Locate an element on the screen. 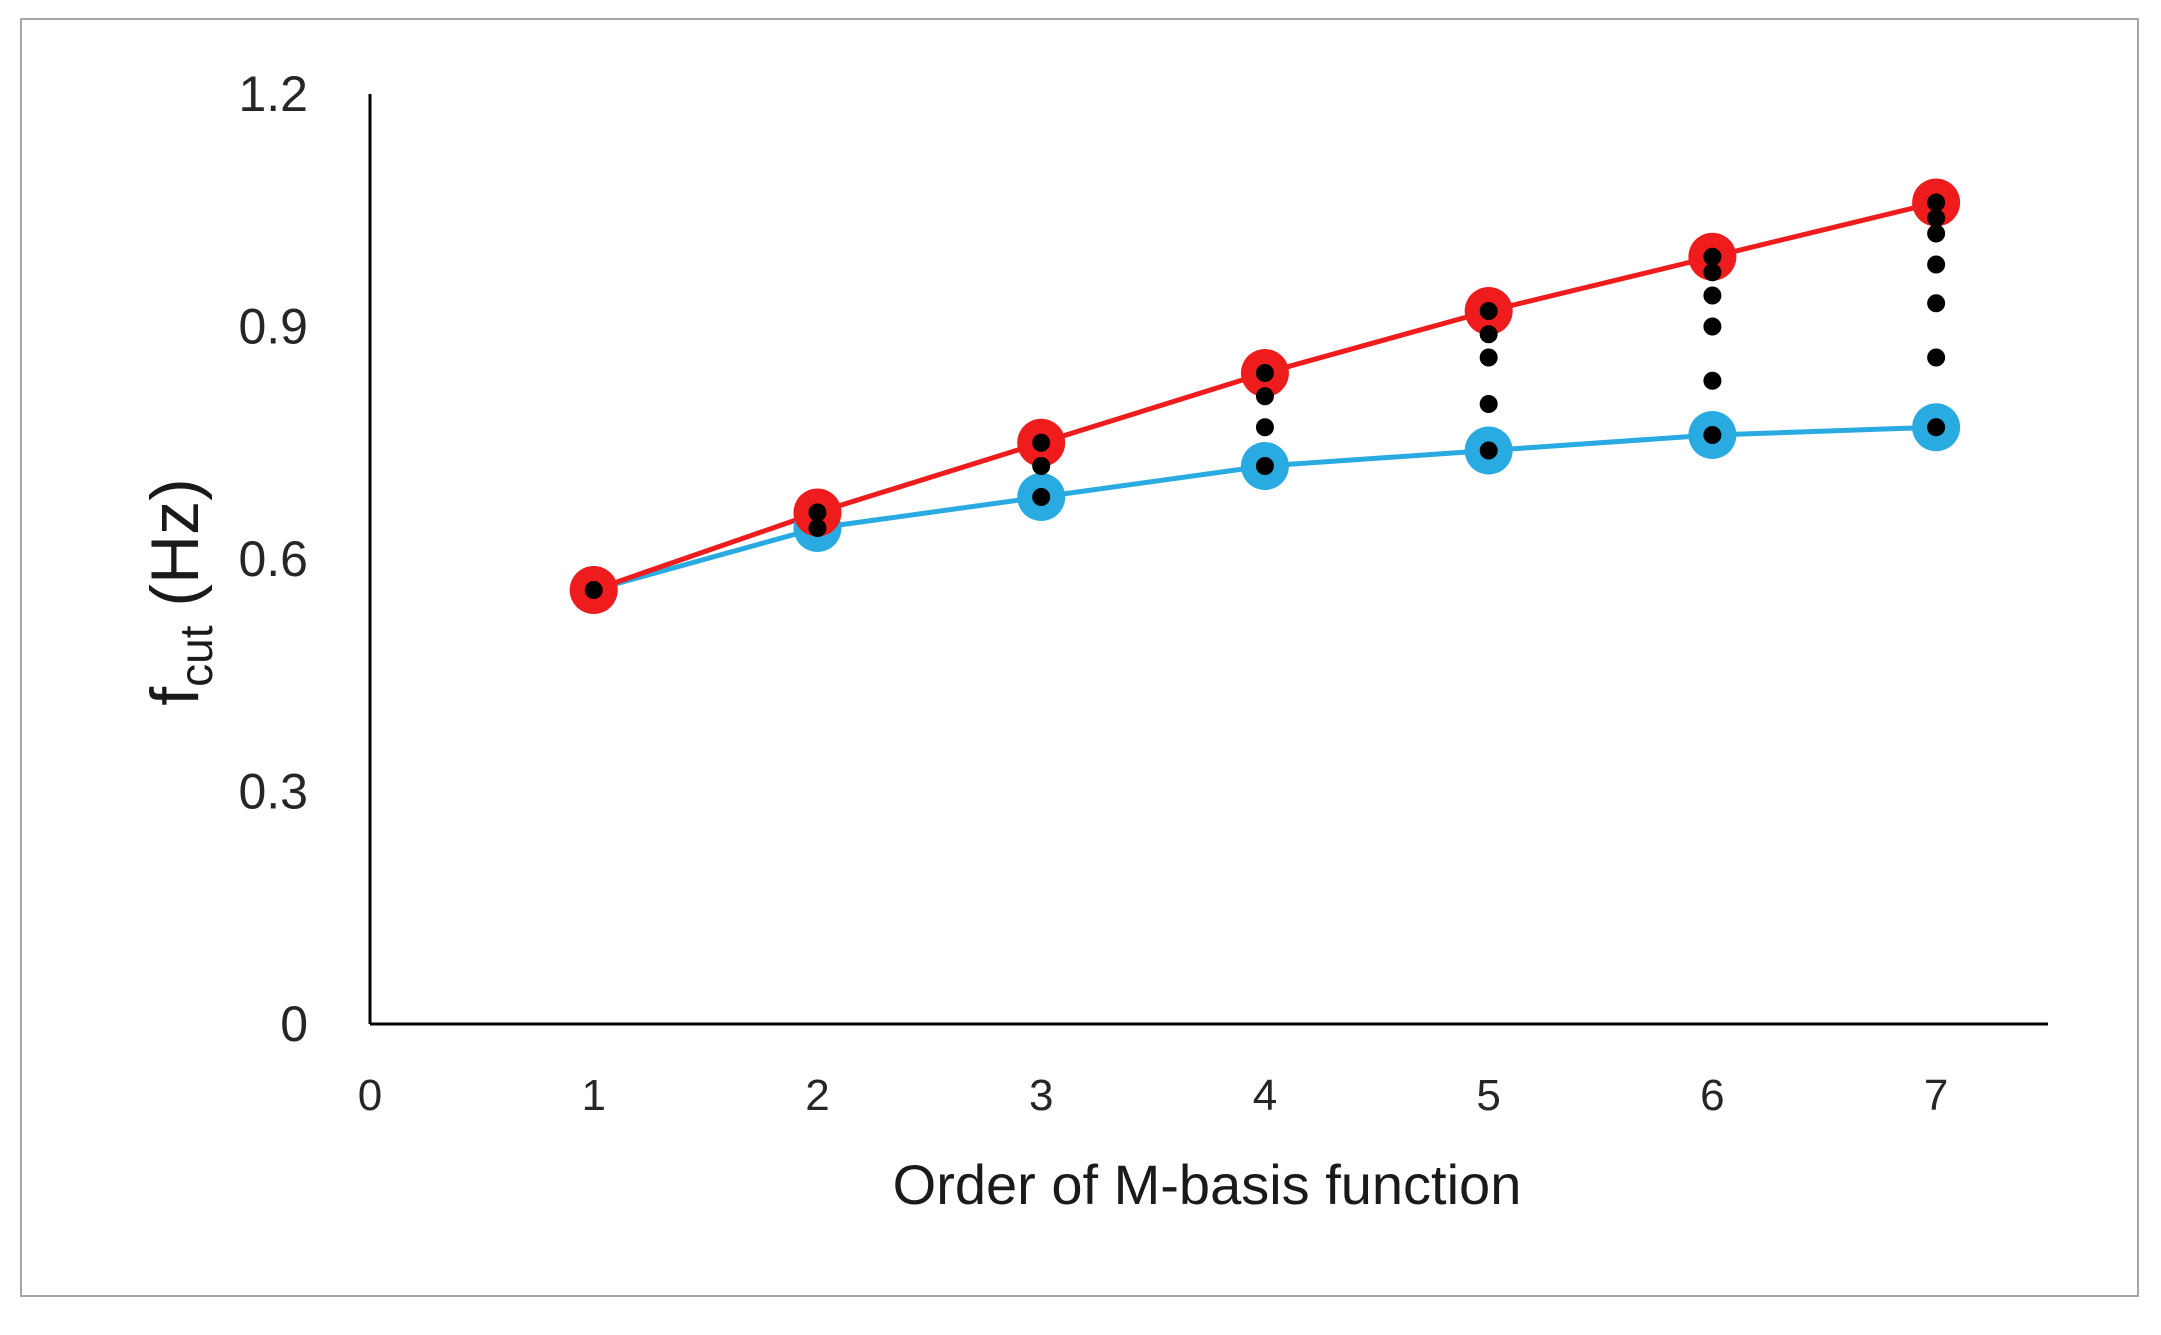 The height and width of the screenshot is (1335, 2161). x-tick-label: 7 is located at coordinates (1936, 1095).